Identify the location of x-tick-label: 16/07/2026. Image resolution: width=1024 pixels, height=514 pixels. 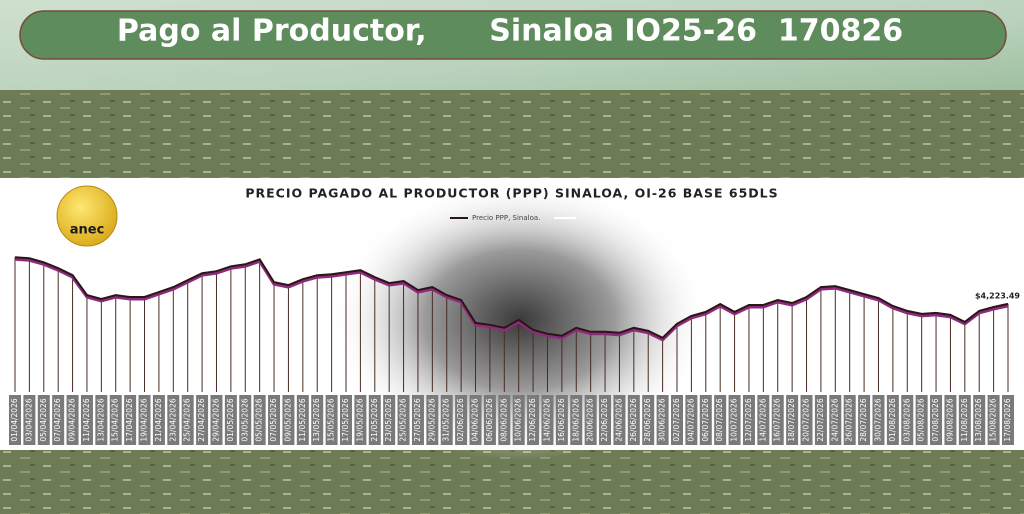
(777, 419).